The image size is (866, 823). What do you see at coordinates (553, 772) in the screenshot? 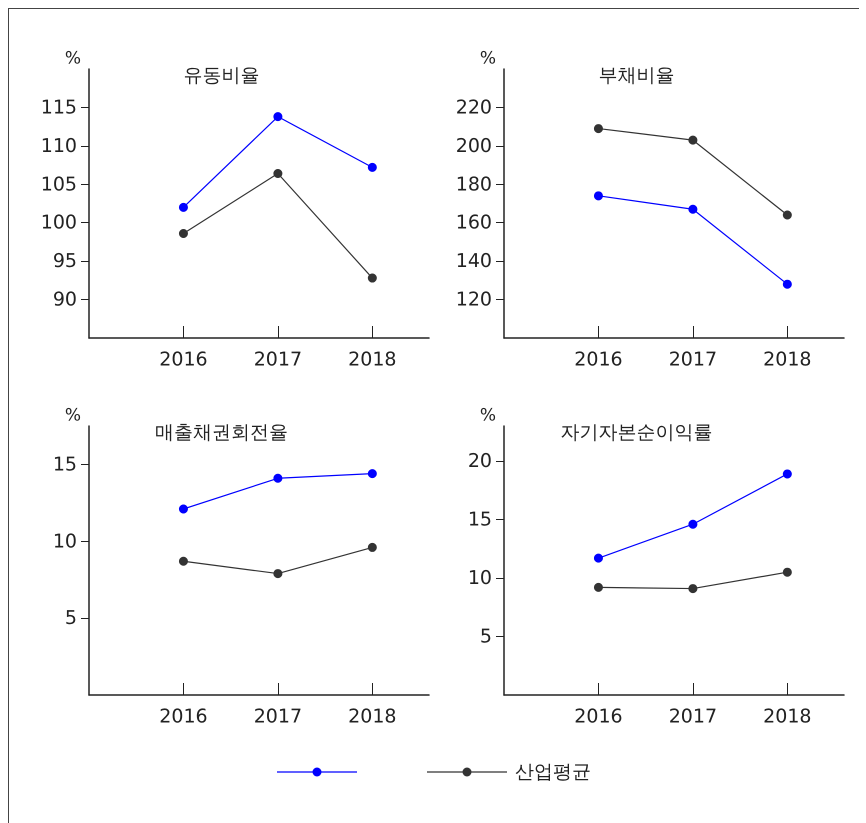
I see `legend-label: 산업평균` at bounding box center [553, 772].